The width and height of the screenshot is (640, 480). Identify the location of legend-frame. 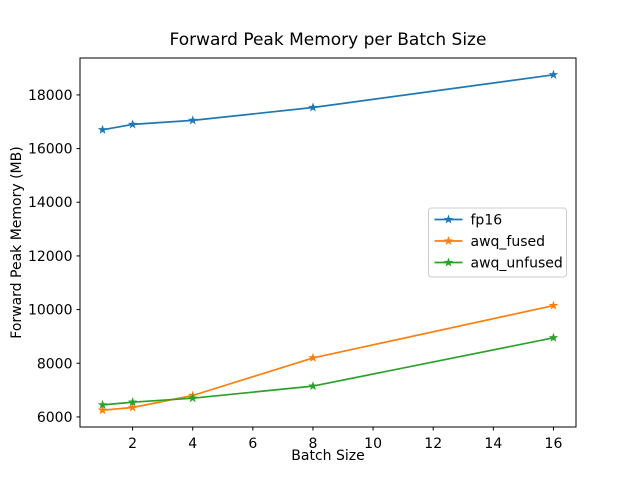
(497, 242).